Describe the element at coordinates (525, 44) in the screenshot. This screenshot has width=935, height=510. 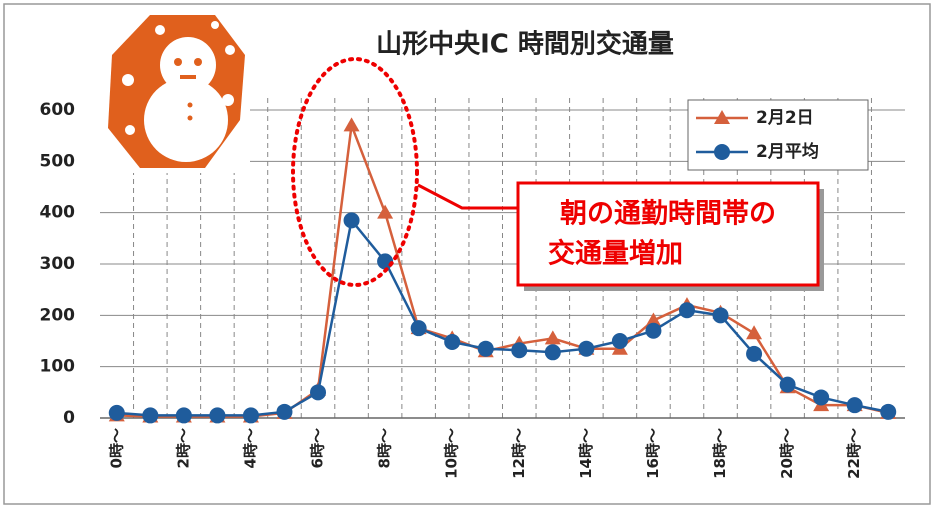
I see `chart-title: 山形中央IC 時間別交通量` at that location.